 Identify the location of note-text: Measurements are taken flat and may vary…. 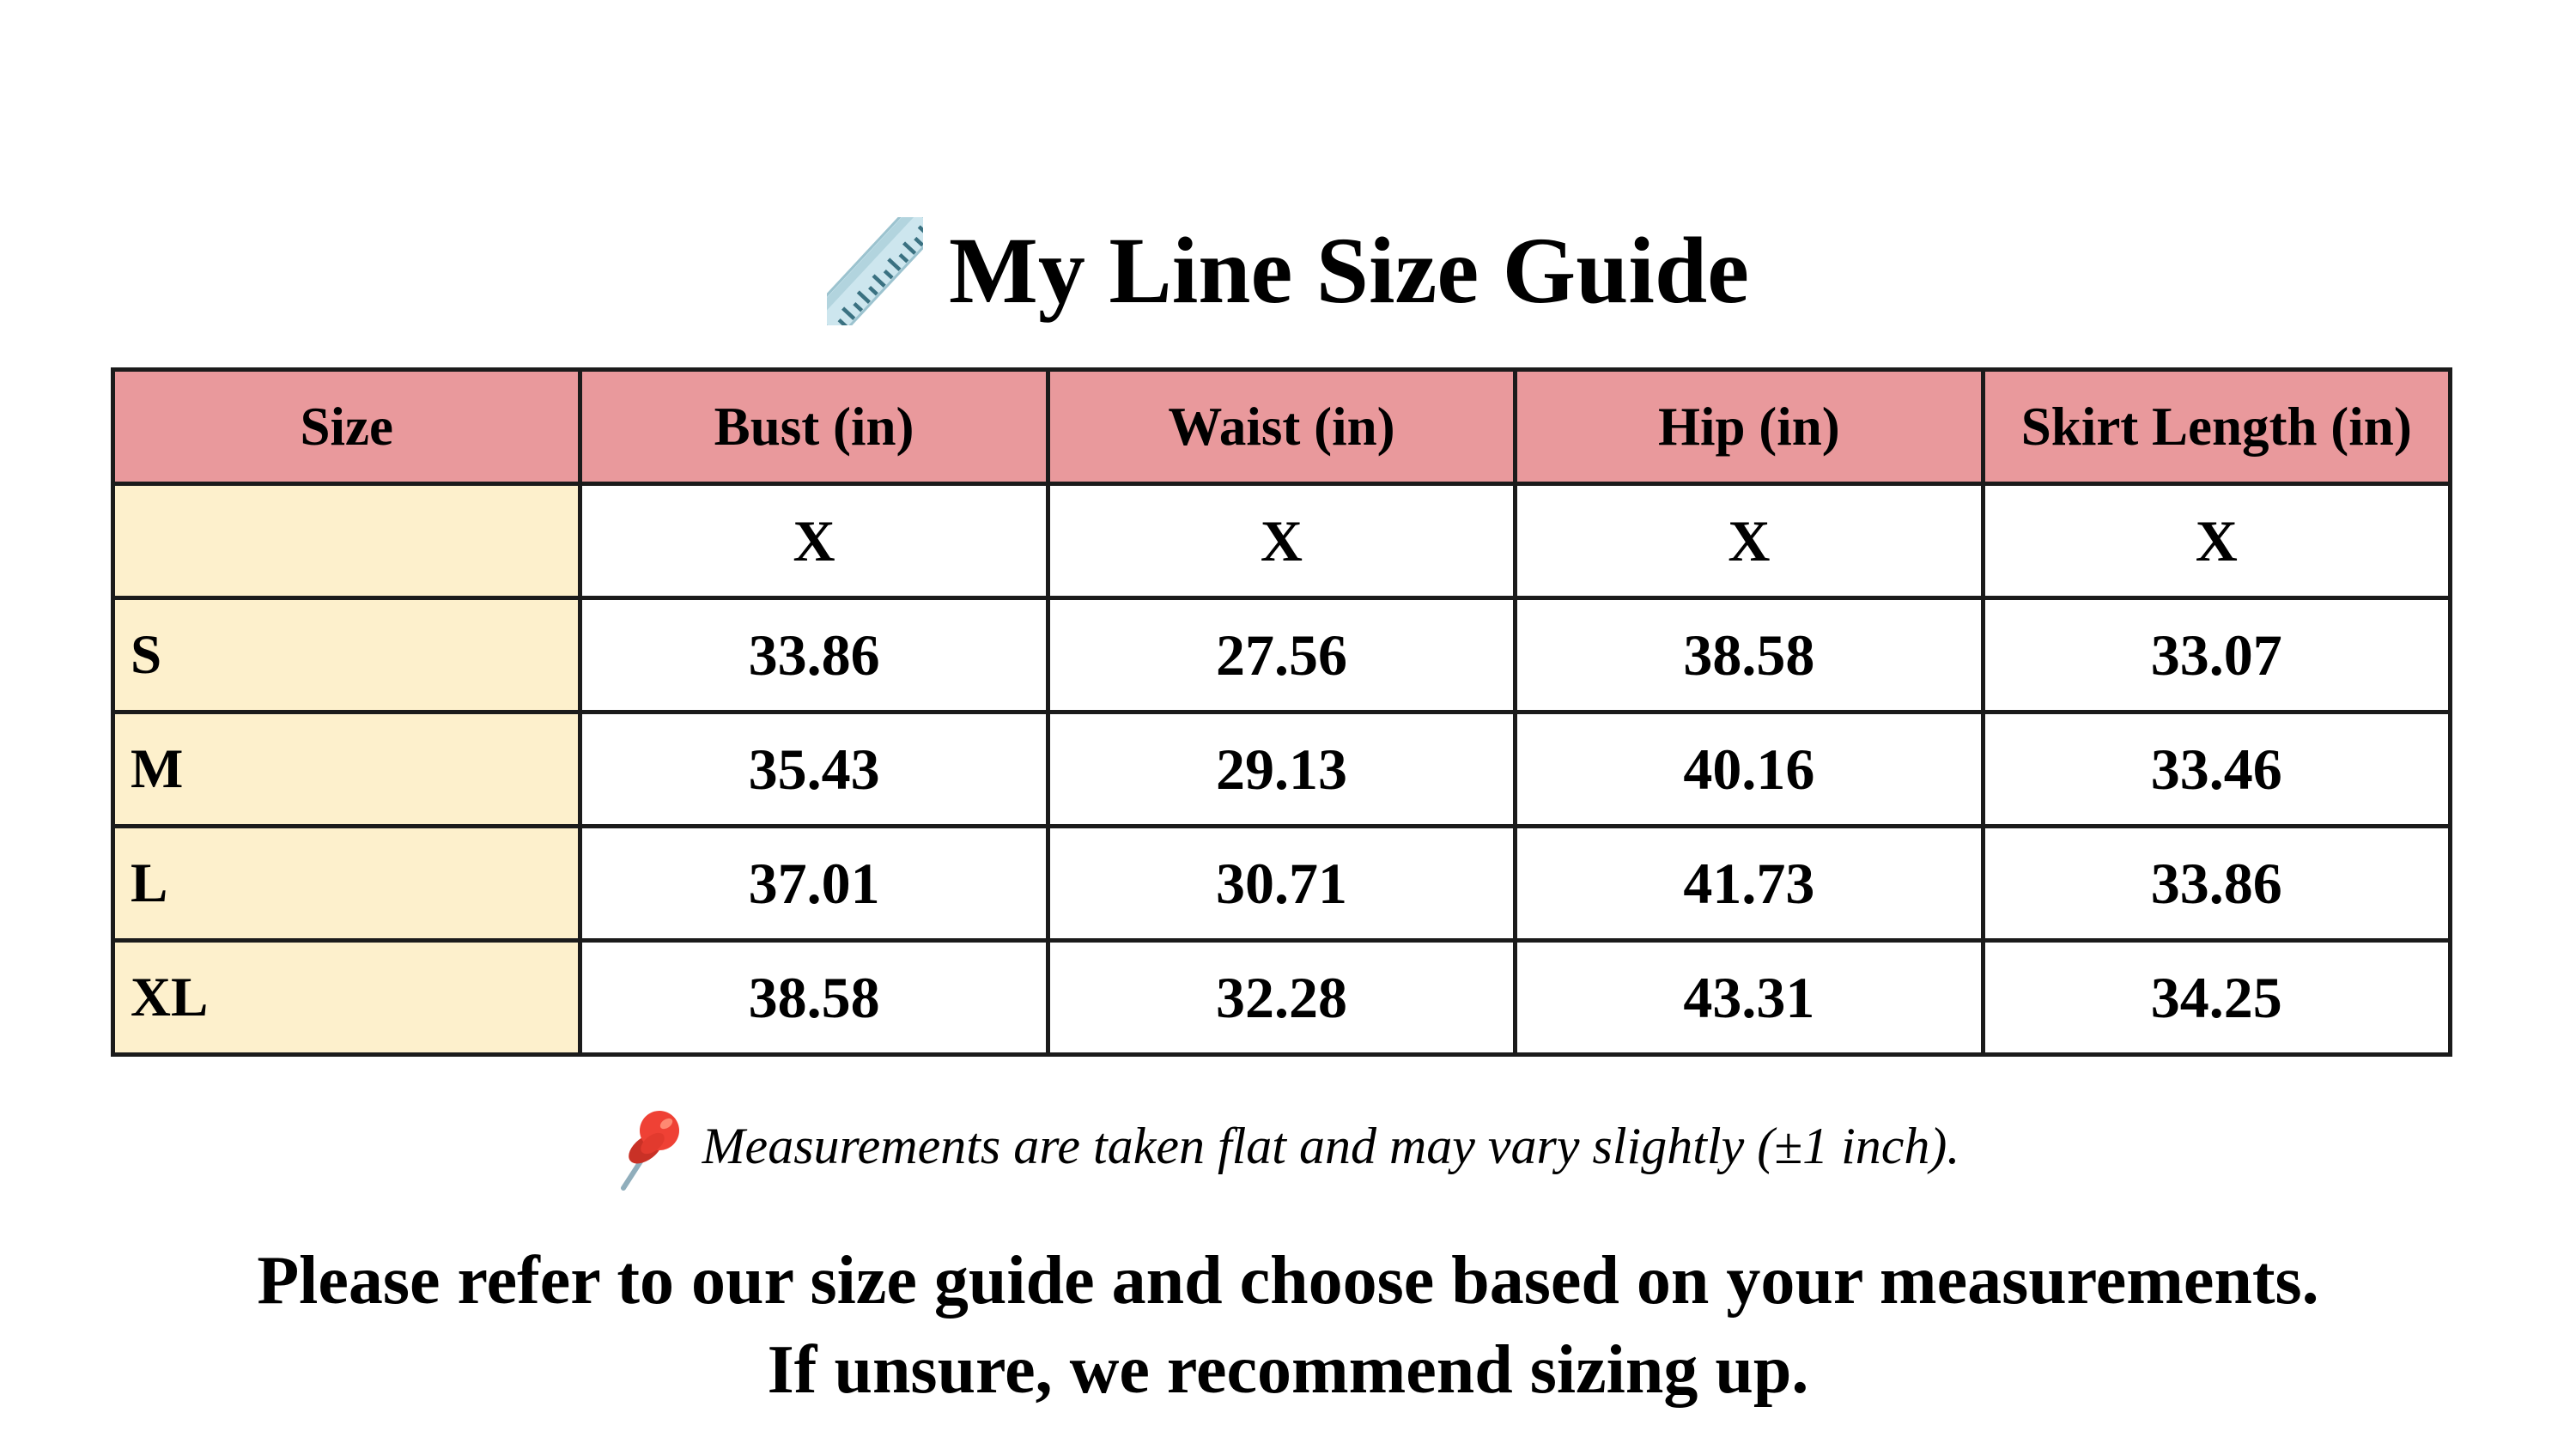
(1331, 1145).